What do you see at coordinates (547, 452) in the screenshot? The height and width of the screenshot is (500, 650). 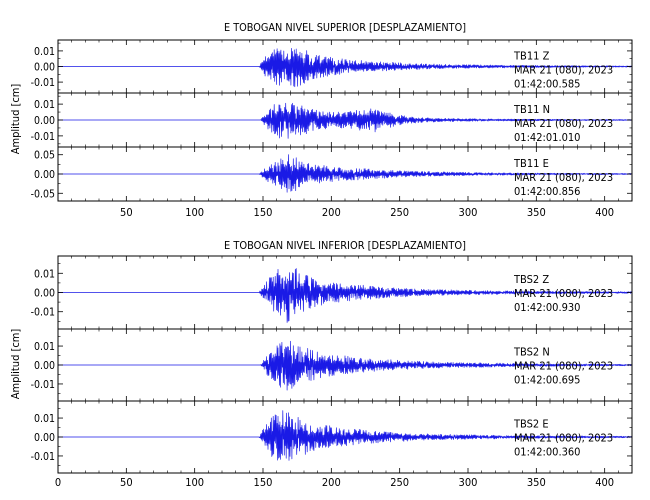 I see `time-label: 01:42:00.360` at bounding box center [547, 452].